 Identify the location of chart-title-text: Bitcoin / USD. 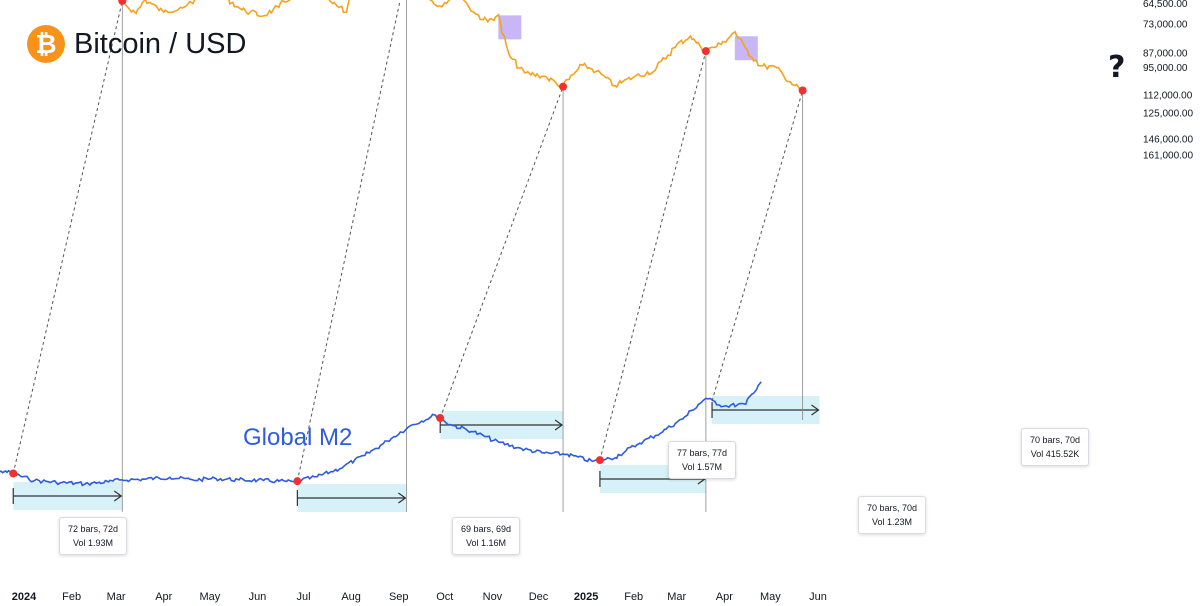
(160, 43).